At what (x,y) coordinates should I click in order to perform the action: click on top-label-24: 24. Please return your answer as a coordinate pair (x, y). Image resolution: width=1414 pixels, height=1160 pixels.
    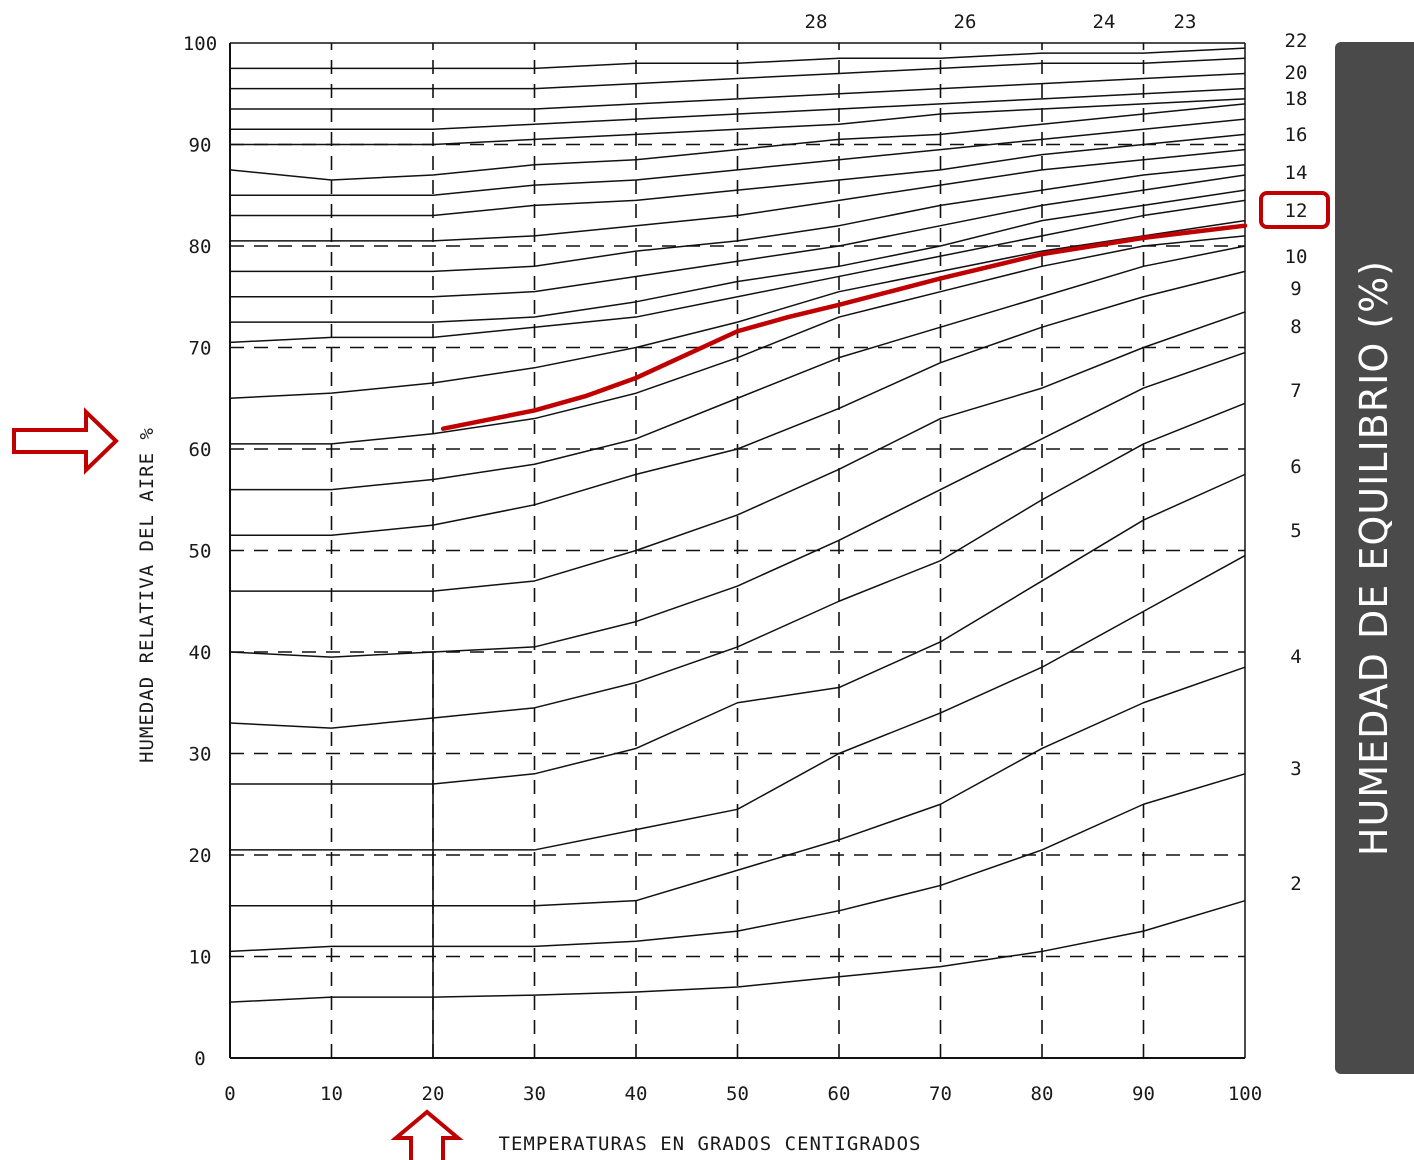
    Looking at the image, I should click on (1104, 22).